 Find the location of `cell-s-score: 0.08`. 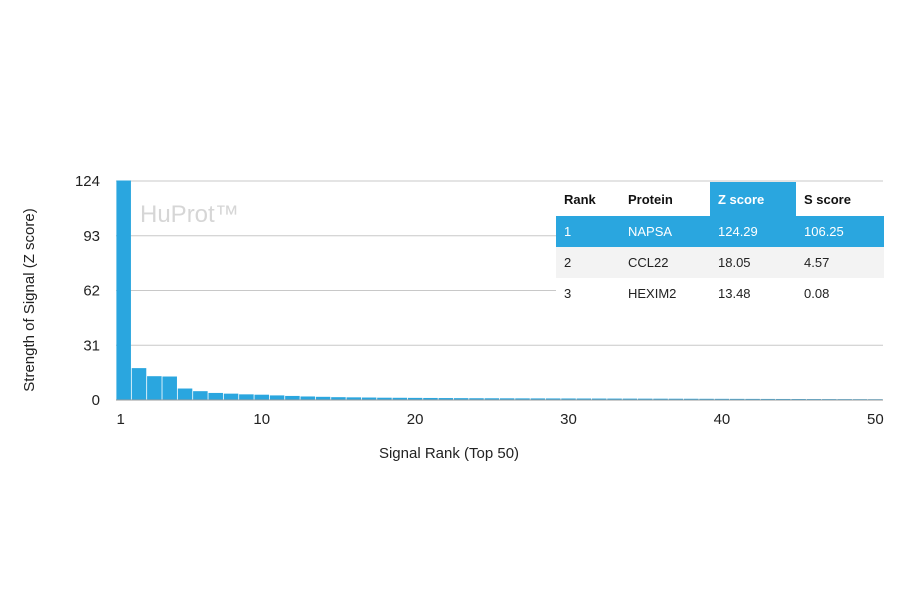

cell-s-score: 0.08 is located at coordinates (840, 293).